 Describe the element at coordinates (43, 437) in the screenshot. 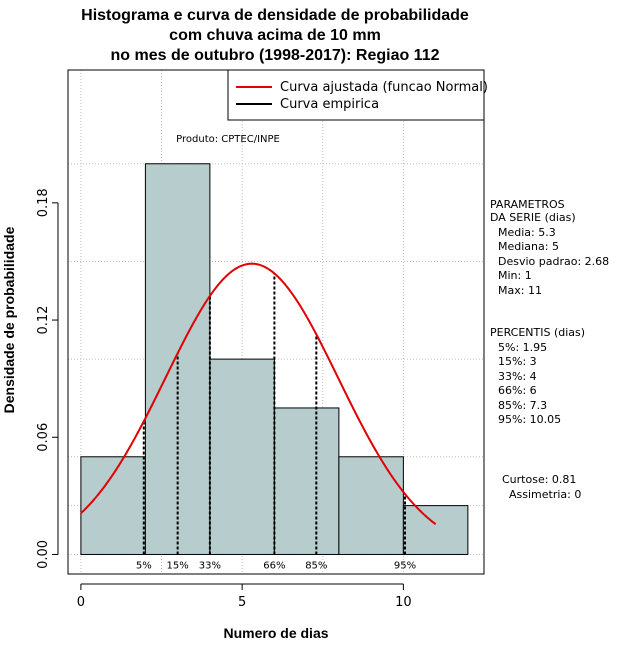

I see `y-tick-label: 0.06` at that location.